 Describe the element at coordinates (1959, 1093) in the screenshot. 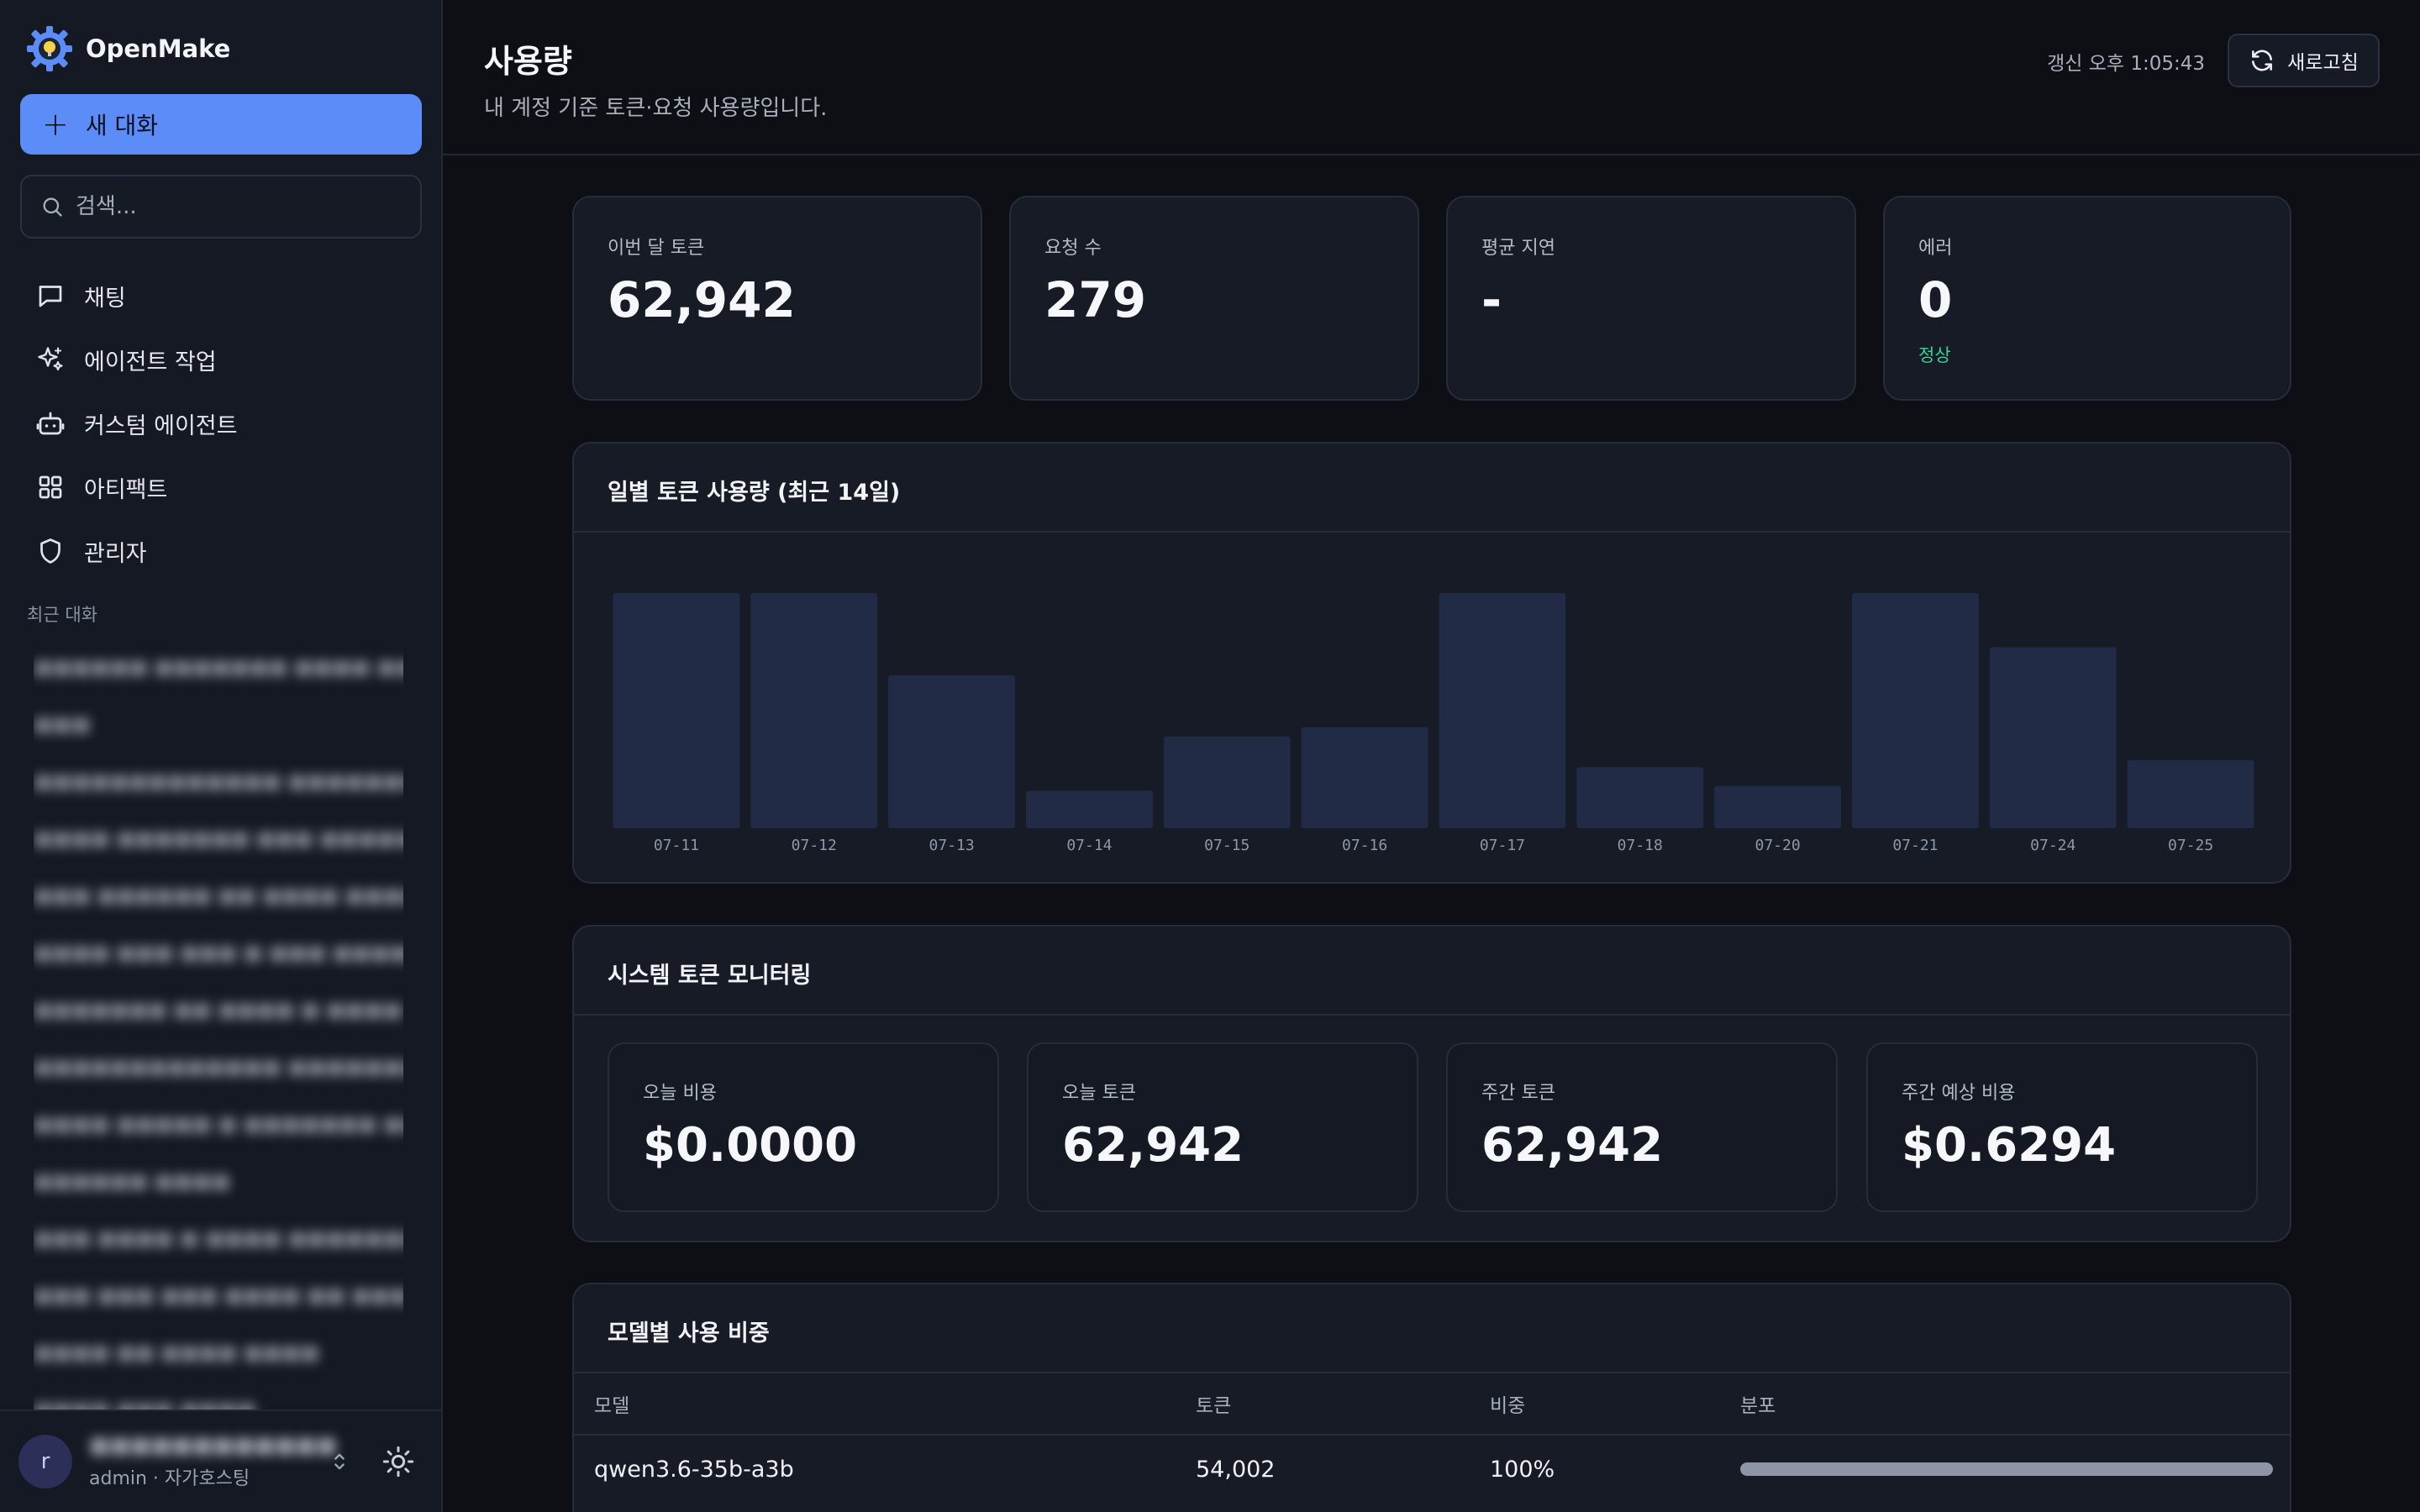

I see `metric-label: 주간 예상 비용` at that location.